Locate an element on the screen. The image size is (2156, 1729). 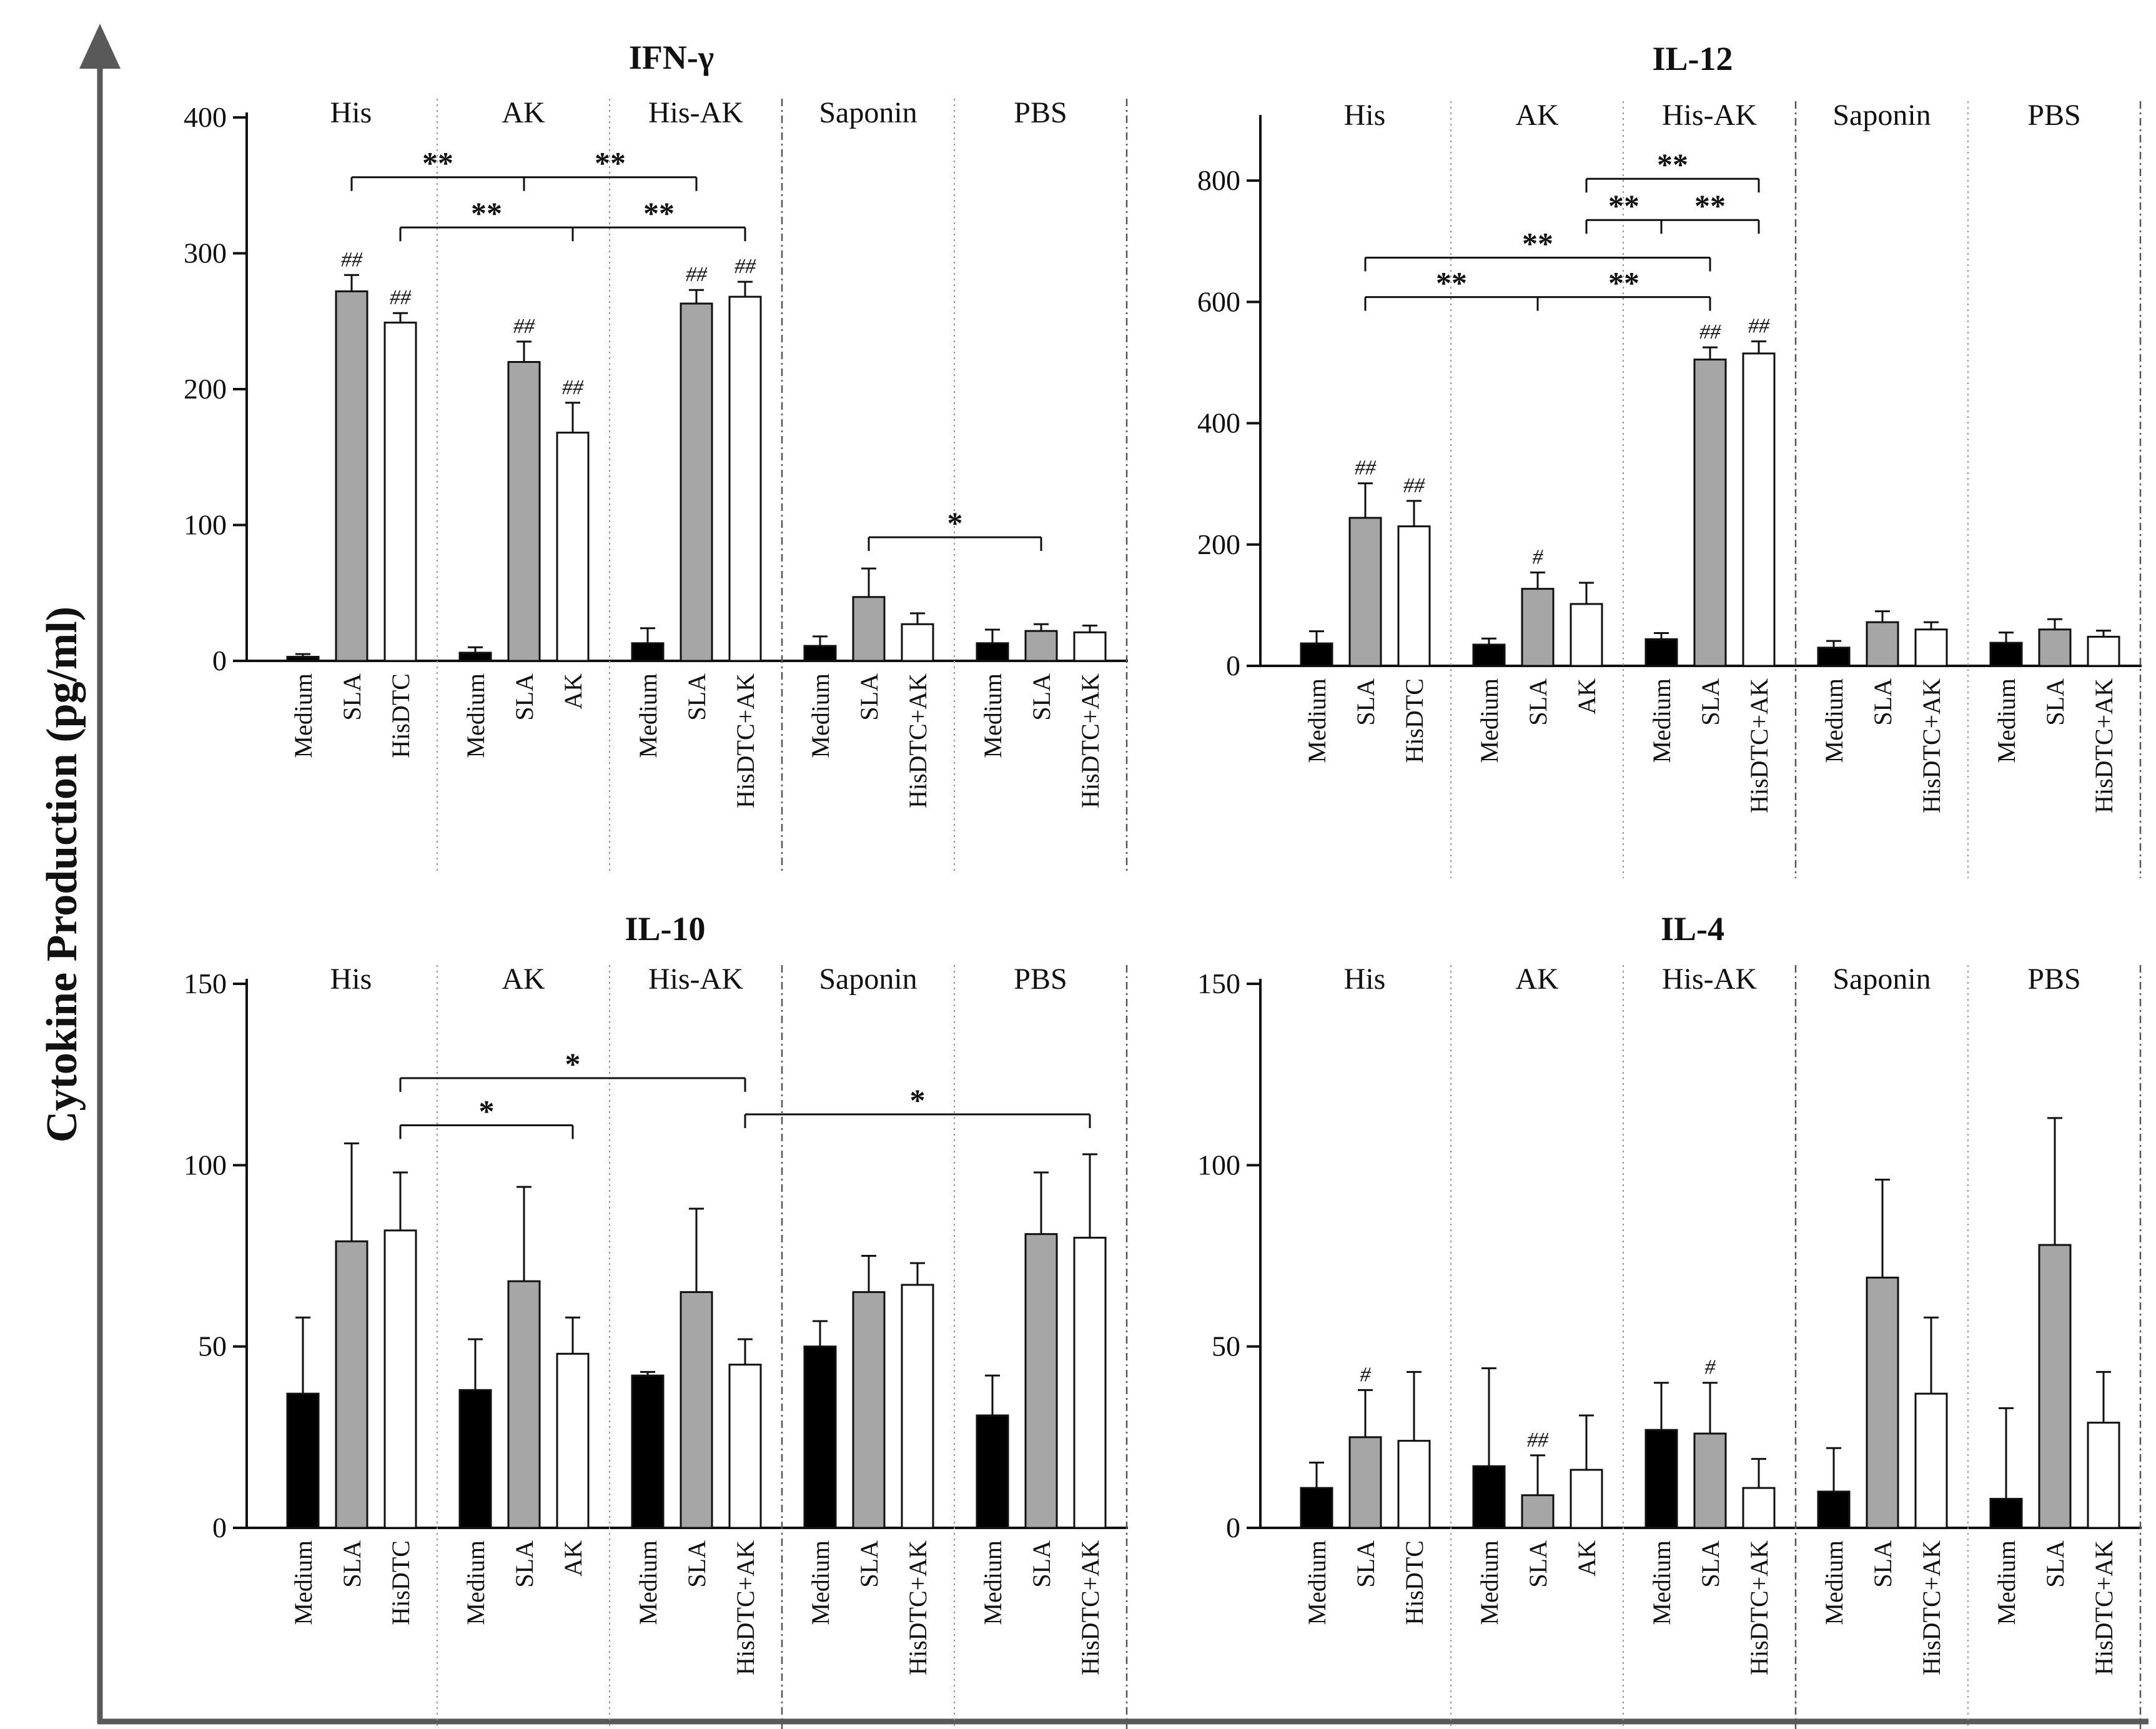
significance-mark: # is located at coordinates (1366, 1374).